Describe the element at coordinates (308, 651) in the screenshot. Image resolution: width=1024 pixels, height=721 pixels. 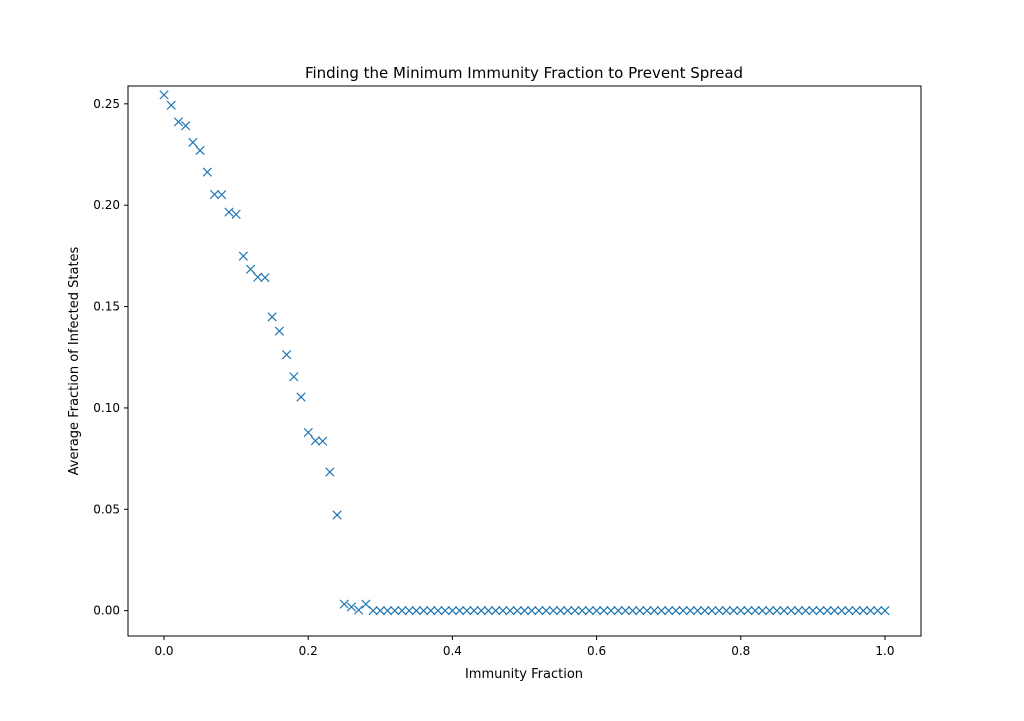
I see `x-tick-label: 0.2` at that location.